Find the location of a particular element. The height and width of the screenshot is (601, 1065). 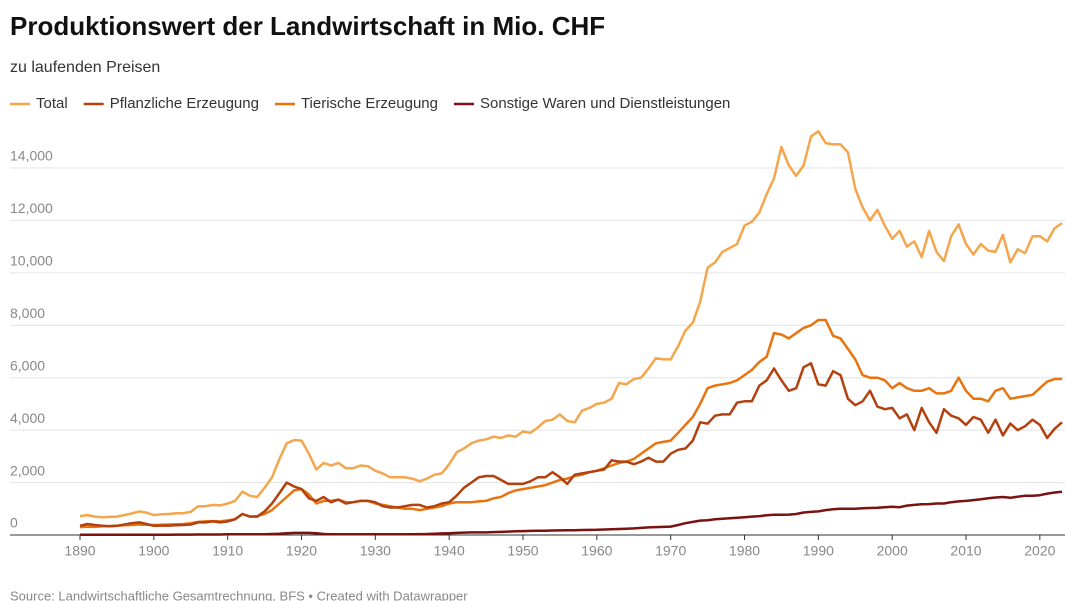

y-tick-label: 0 is located at coordinates (14, 523).